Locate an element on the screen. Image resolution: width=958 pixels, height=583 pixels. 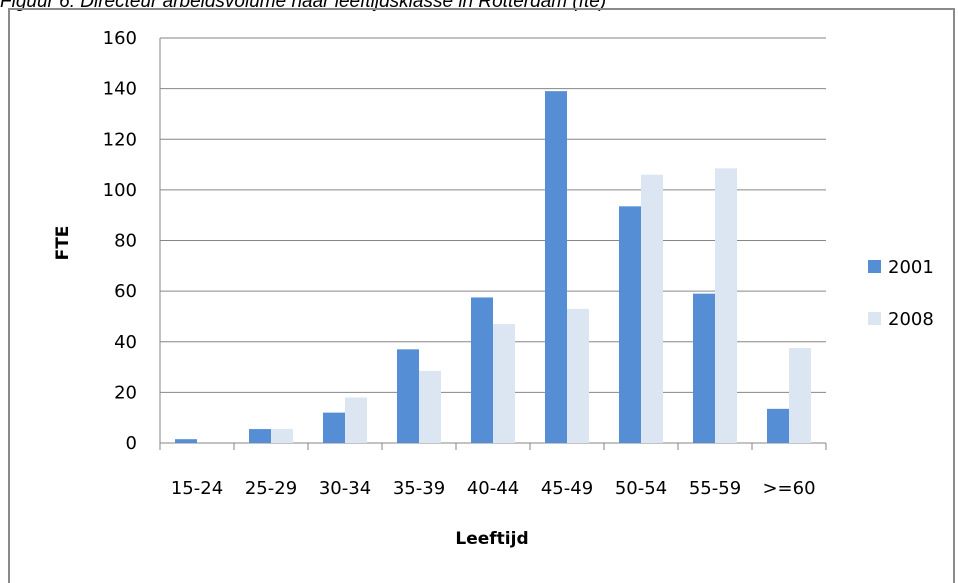
y-tick-label: 140 is located at coordinates (120, 89).